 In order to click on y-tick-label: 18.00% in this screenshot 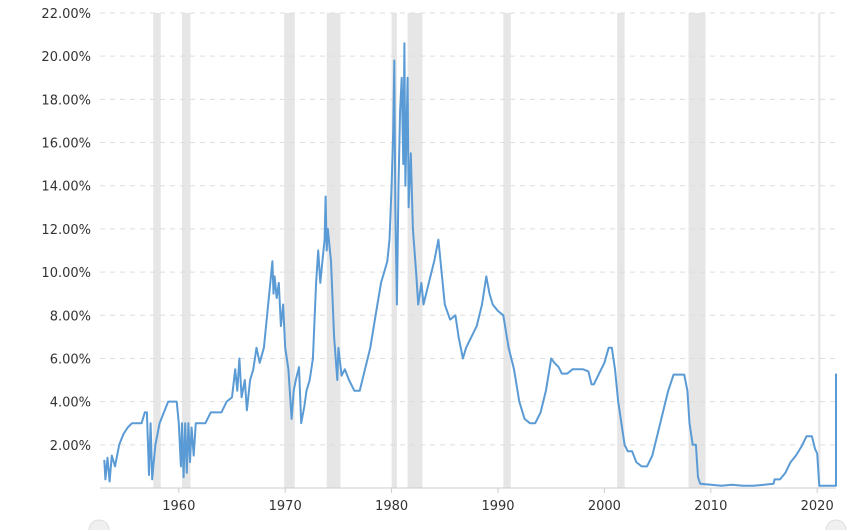, I will do `click(66, 100)`.